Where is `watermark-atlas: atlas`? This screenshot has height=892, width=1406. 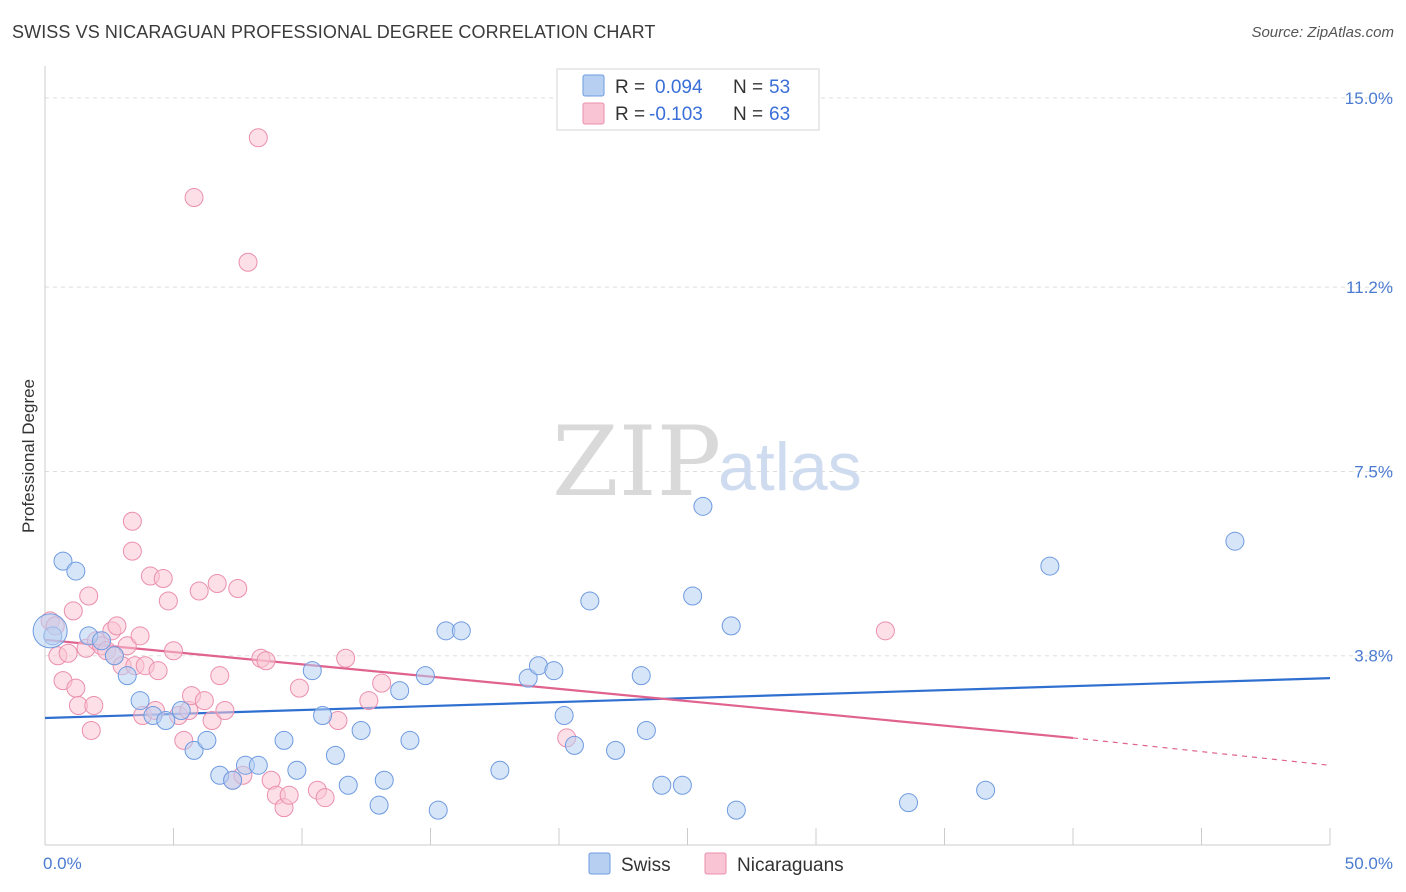
watermark-atlas: atlas is located at coordinates (790, 467).